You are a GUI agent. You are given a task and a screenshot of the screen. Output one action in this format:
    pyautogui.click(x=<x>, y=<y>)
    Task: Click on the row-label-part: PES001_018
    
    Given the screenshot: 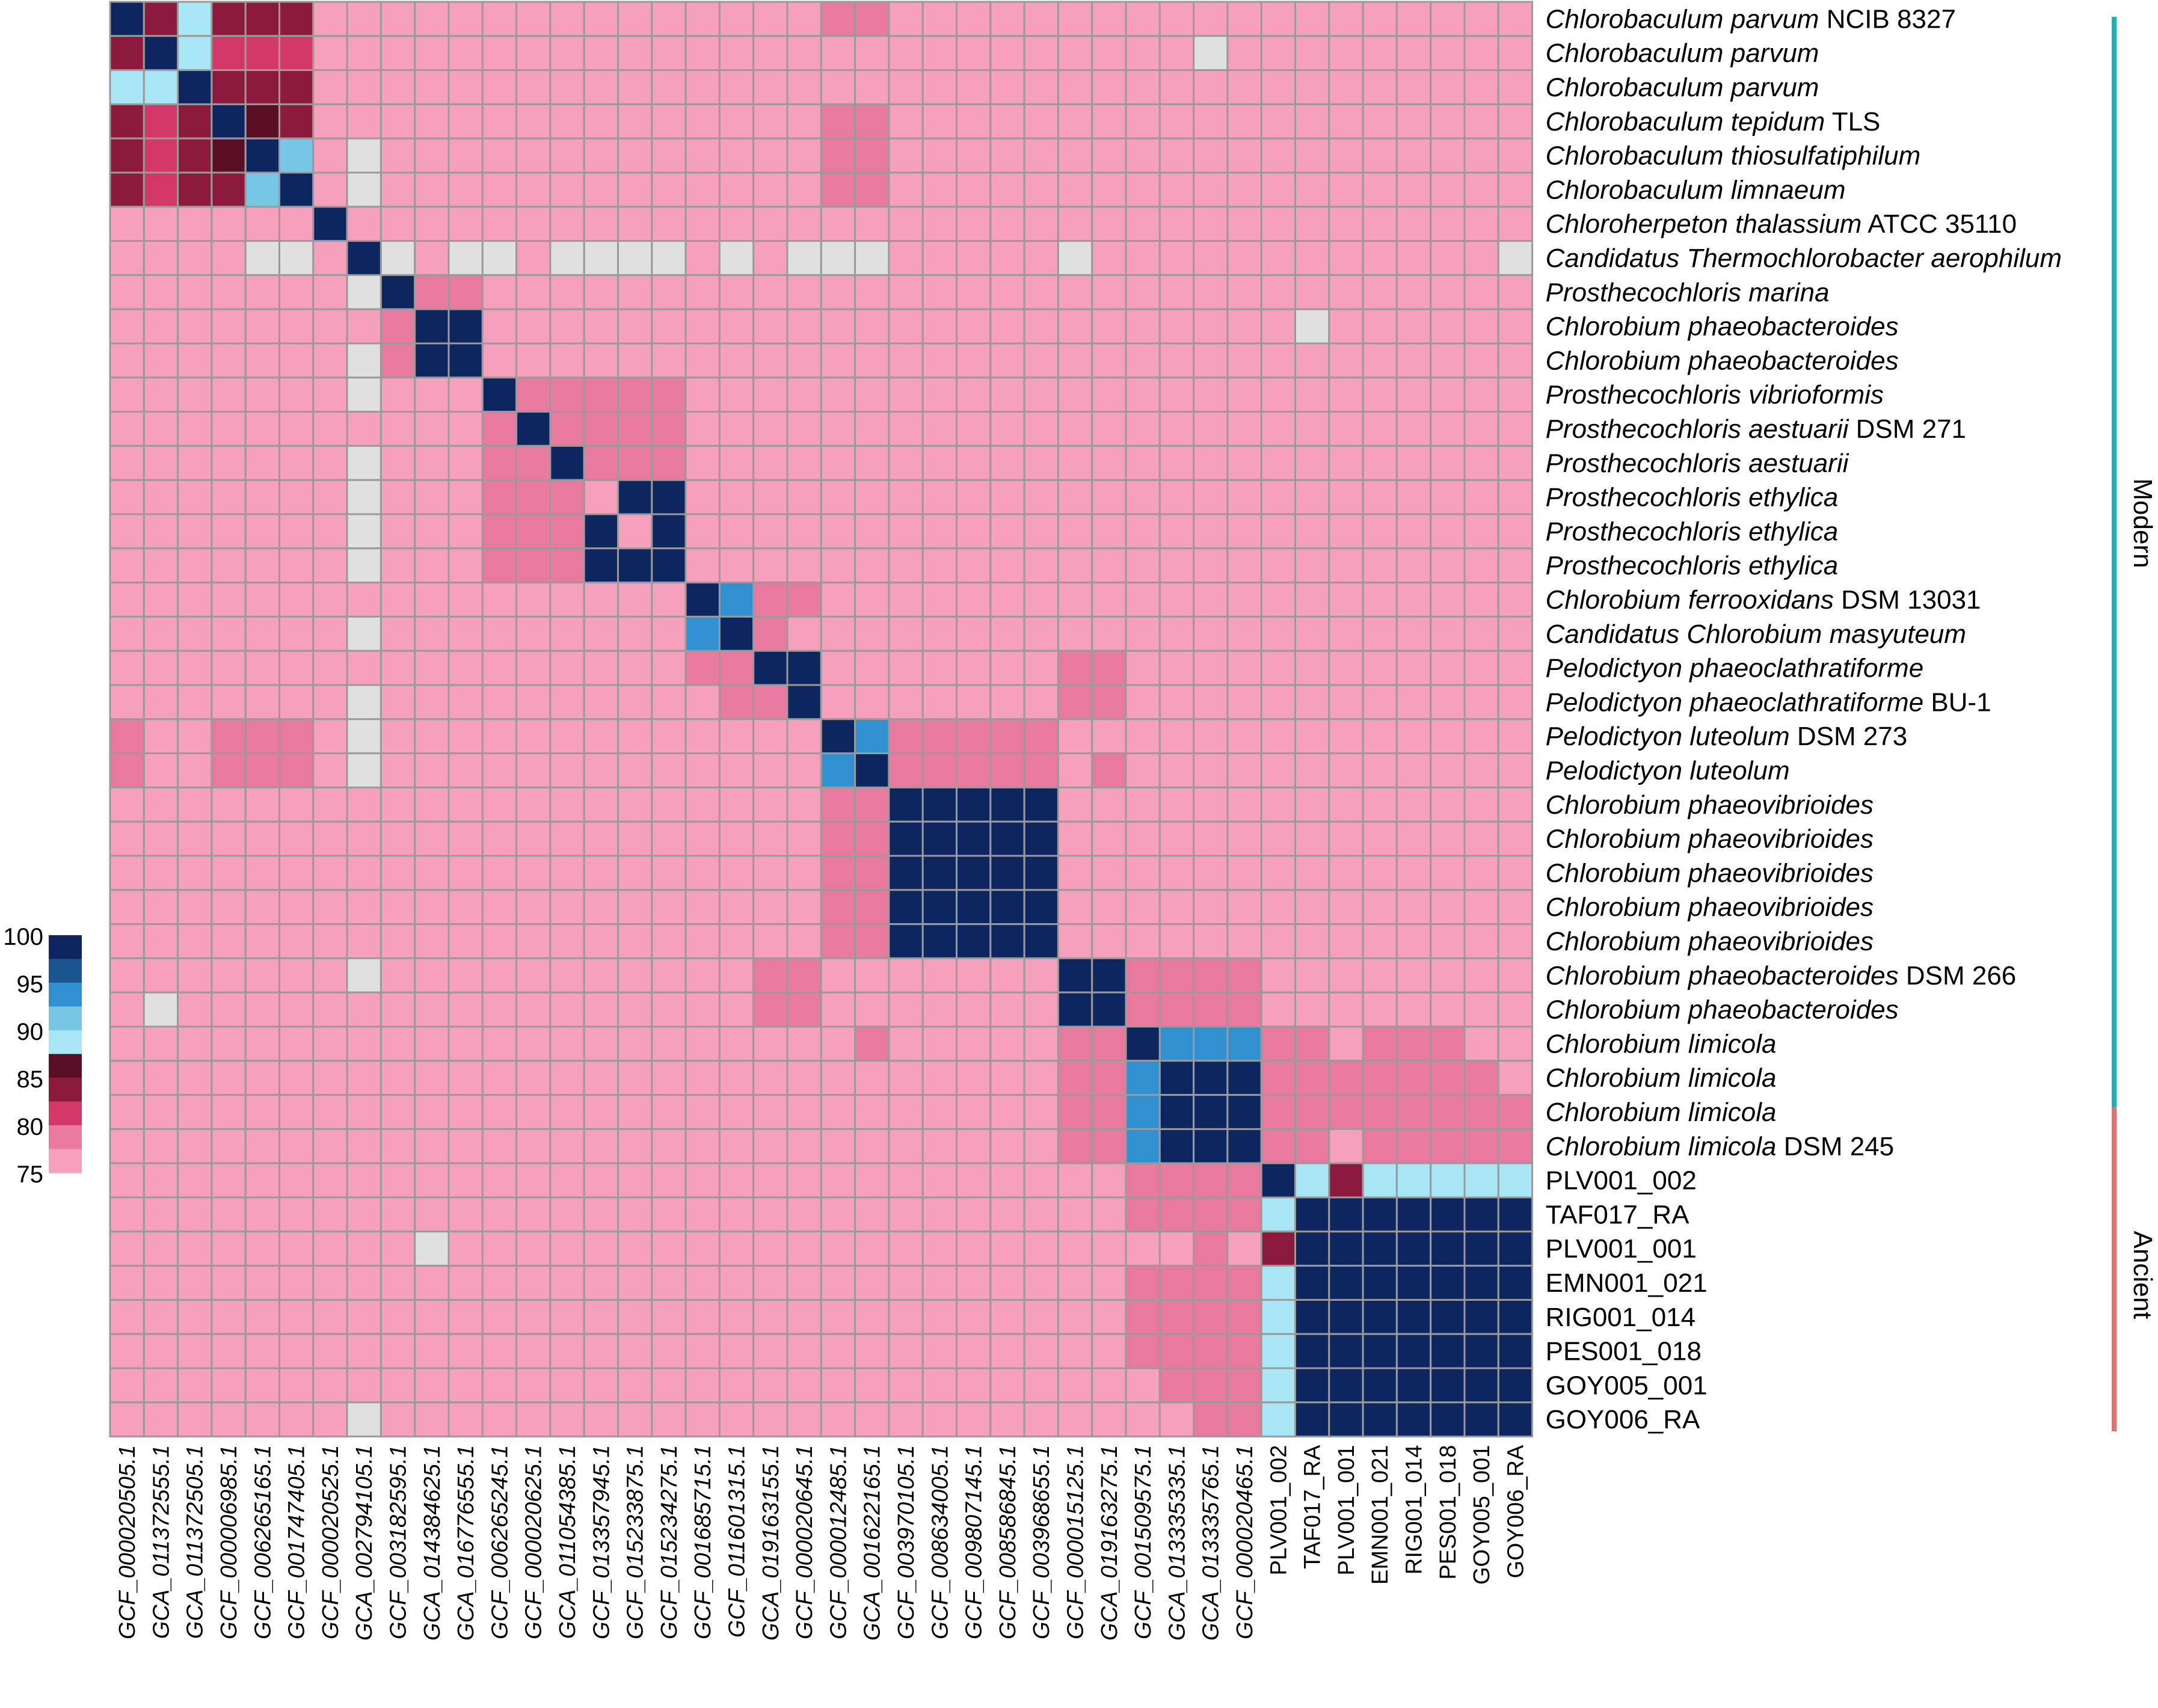 What is the action you would take?
    pyautogui.click(x=1624, y=1351)
    